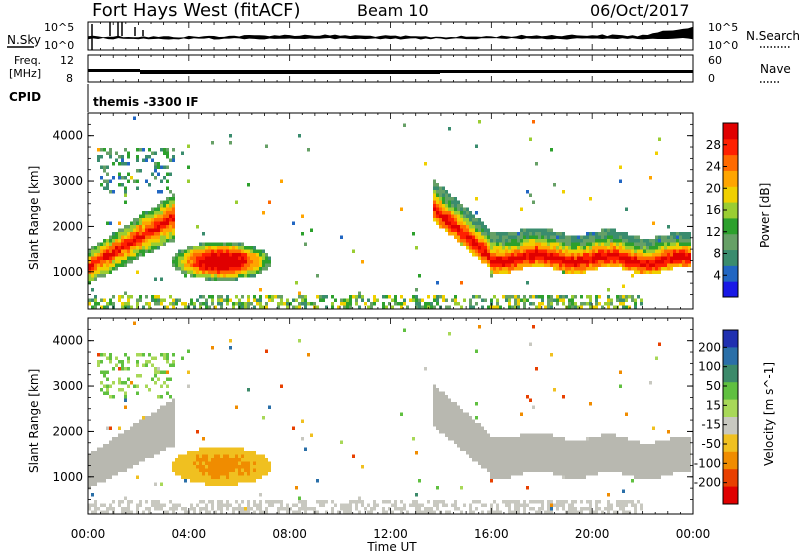  I want to click on power-colorbar-tick-label: 16, so click(713, 210).